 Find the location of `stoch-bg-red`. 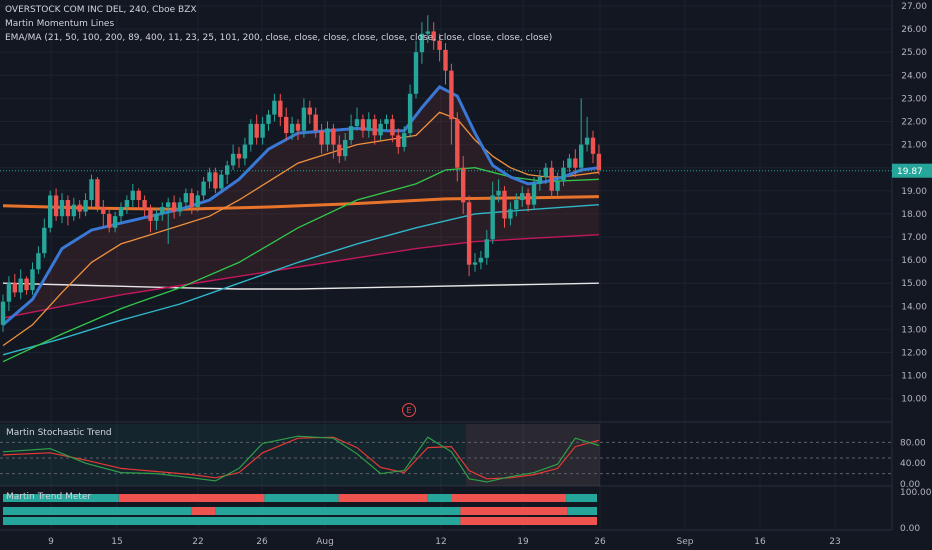

stoch-bg-red is located at coordinates (533, 455).